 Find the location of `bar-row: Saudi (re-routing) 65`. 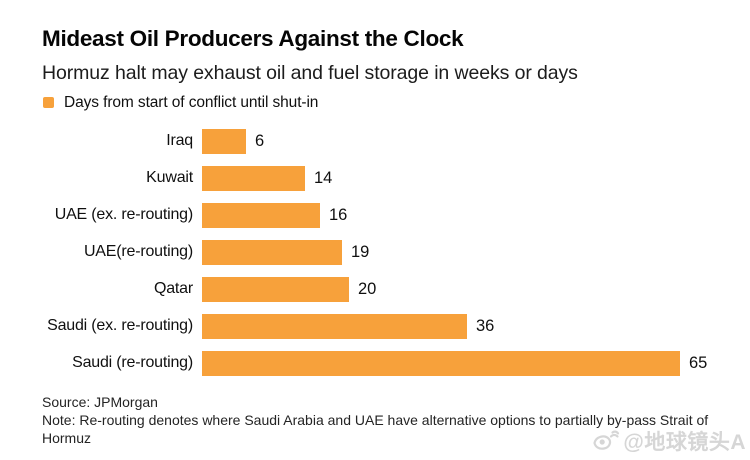

bar-row: Saudi (re-routing) 65 is located at coordinates (396, 363).